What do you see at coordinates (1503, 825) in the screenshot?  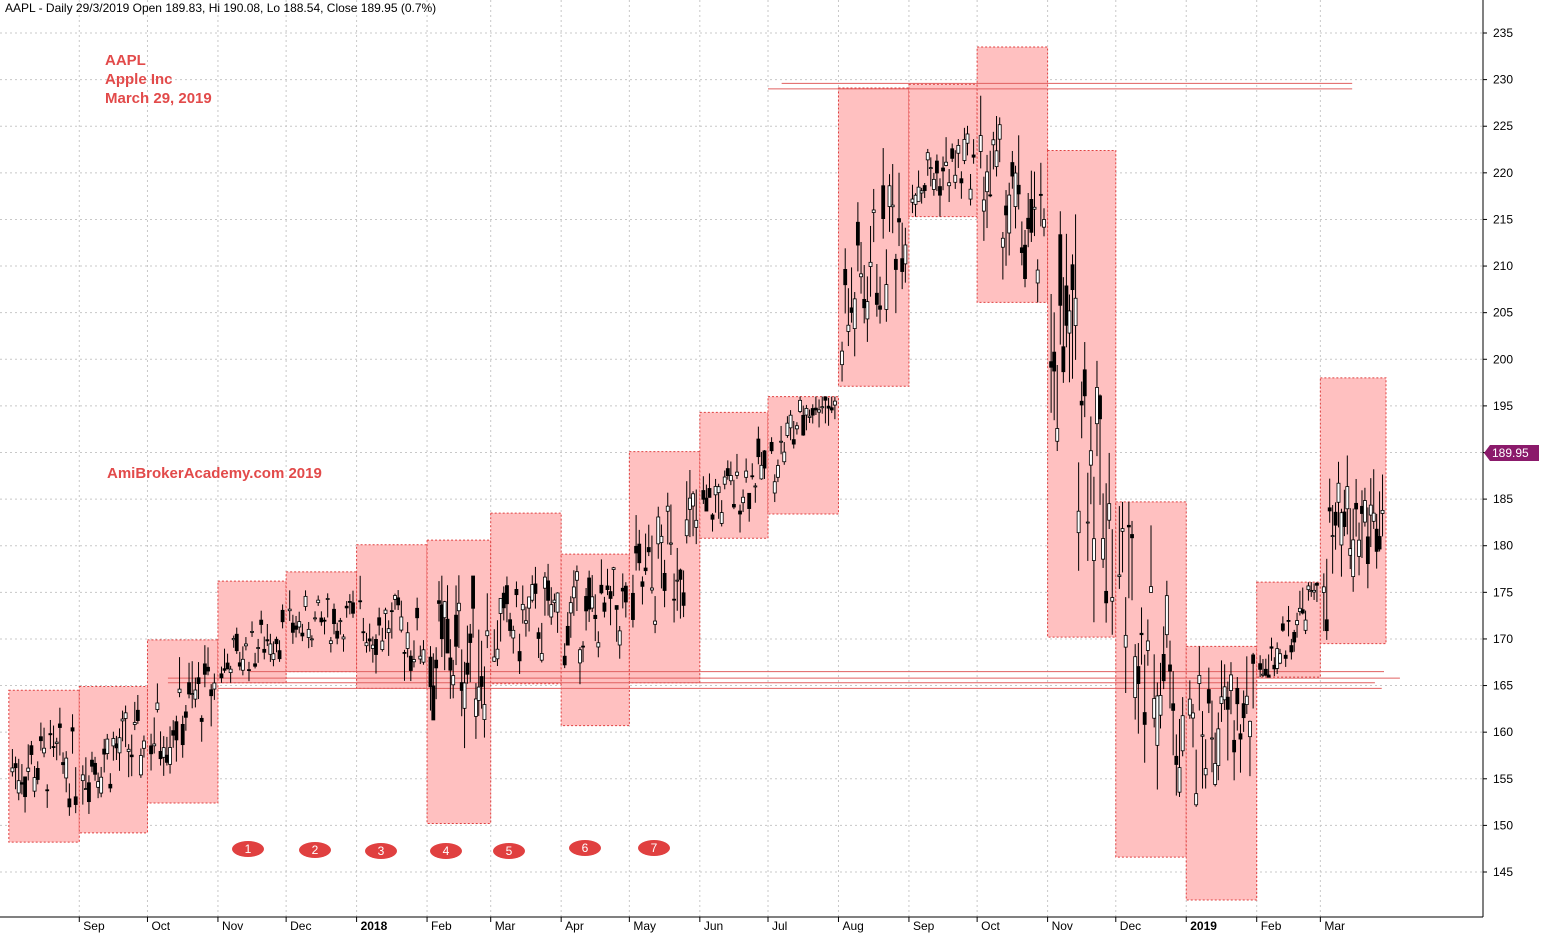 I see `y-tick-label: 150` at bounding box center [1503, 825].